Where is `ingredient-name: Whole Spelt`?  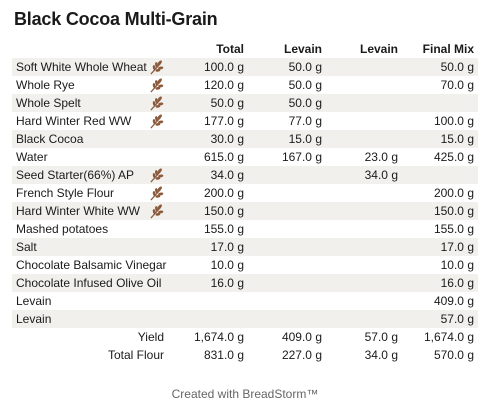 ingredient-name: Whole Spelt is located at coordinates (48, 103).